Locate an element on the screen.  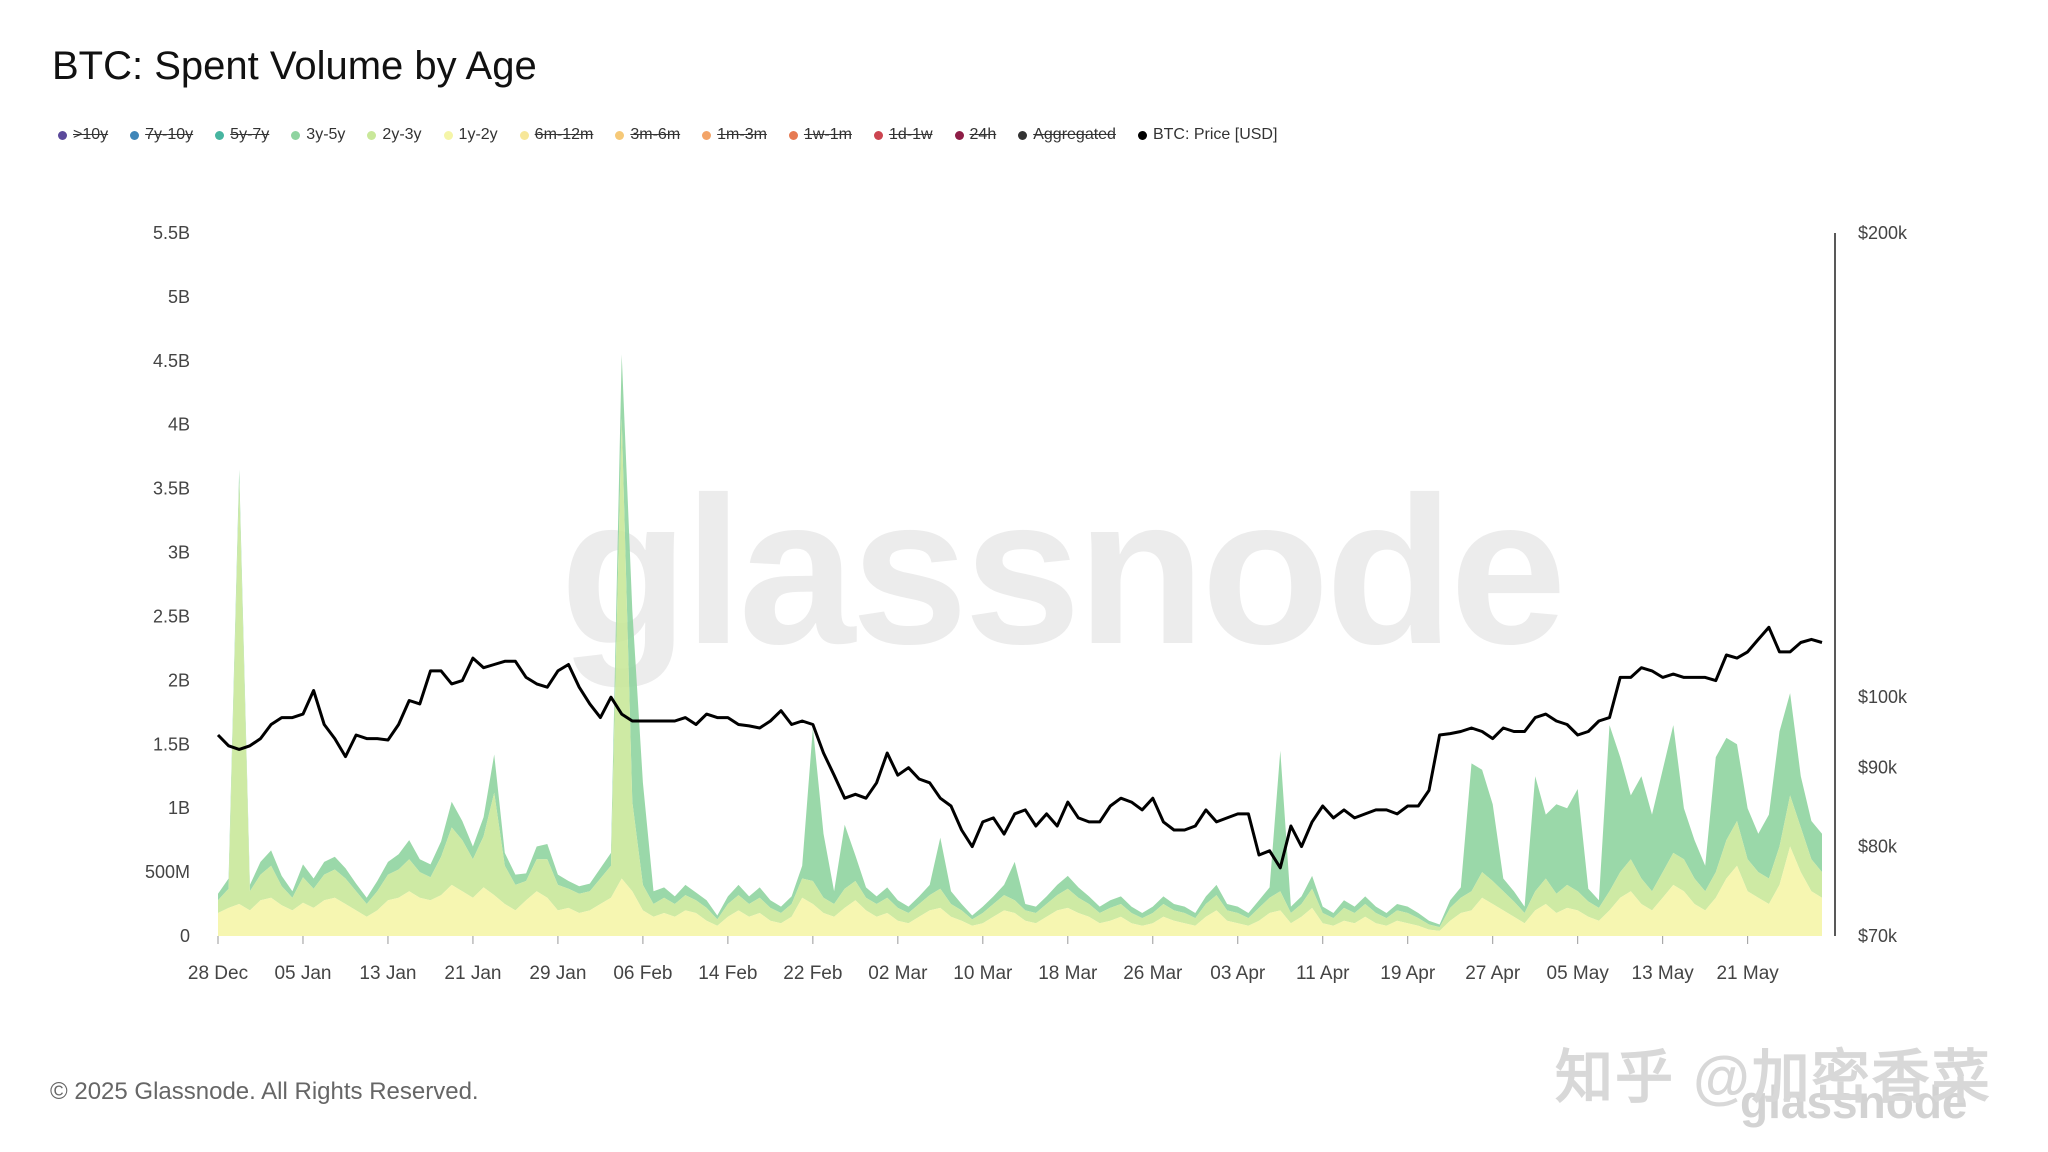
legend-label: 6m-12m is located at coordinates (564, 134).